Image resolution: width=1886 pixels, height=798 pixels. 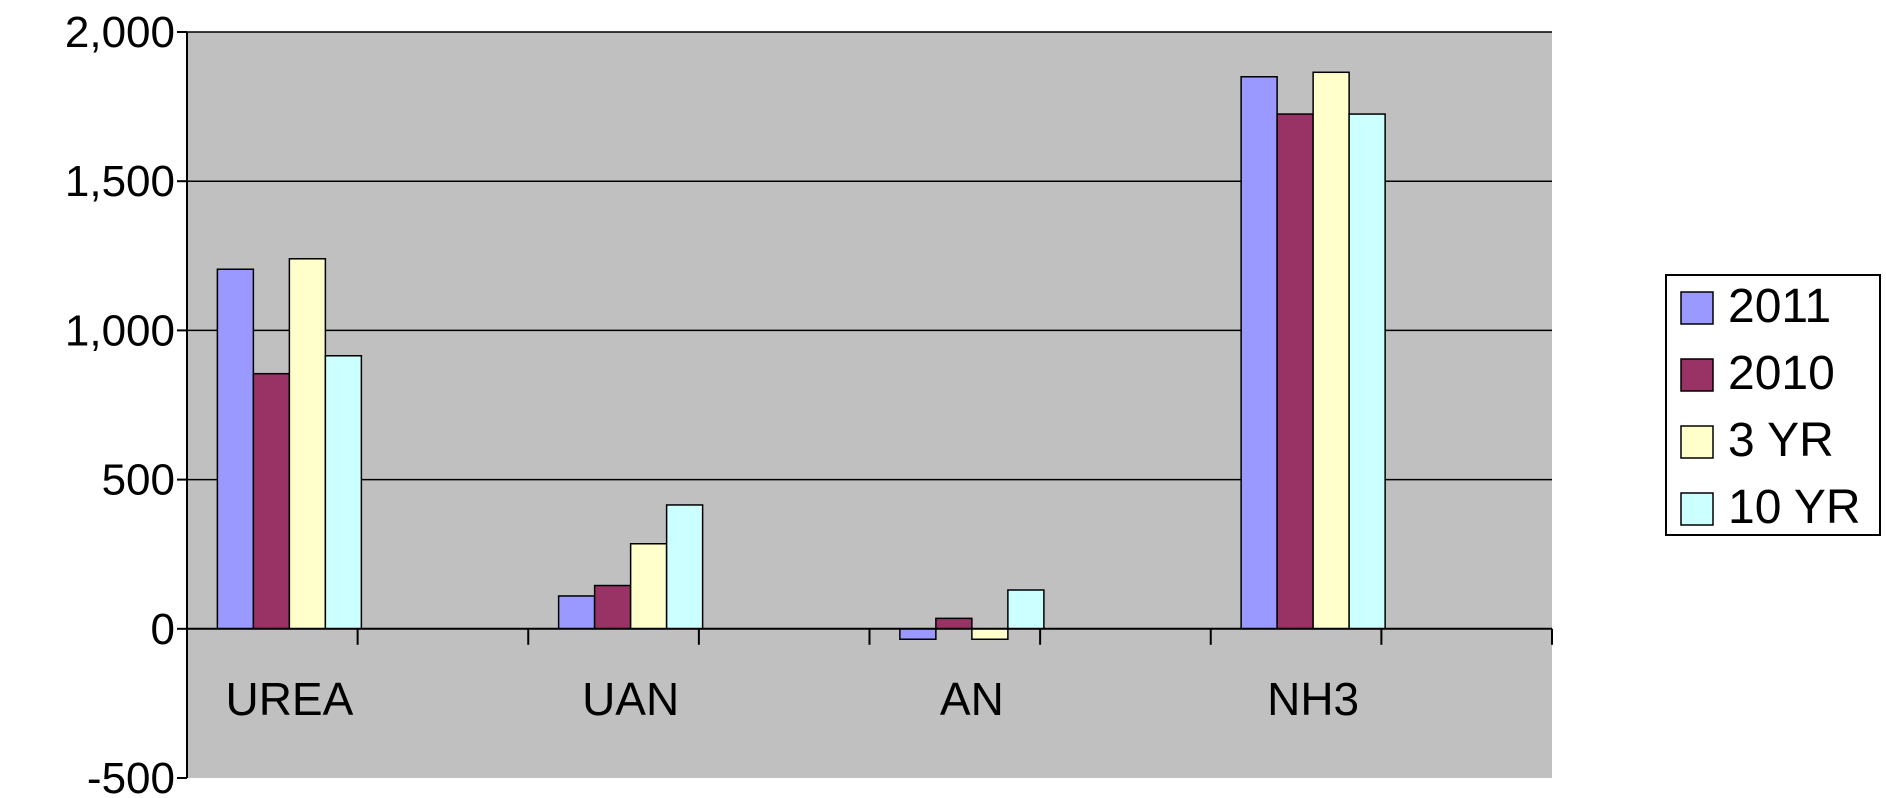 What do you see at coordinates (1779, 306) in the screenshot?
I see `legend-label: 2011` at bounding box center [1779, 306].